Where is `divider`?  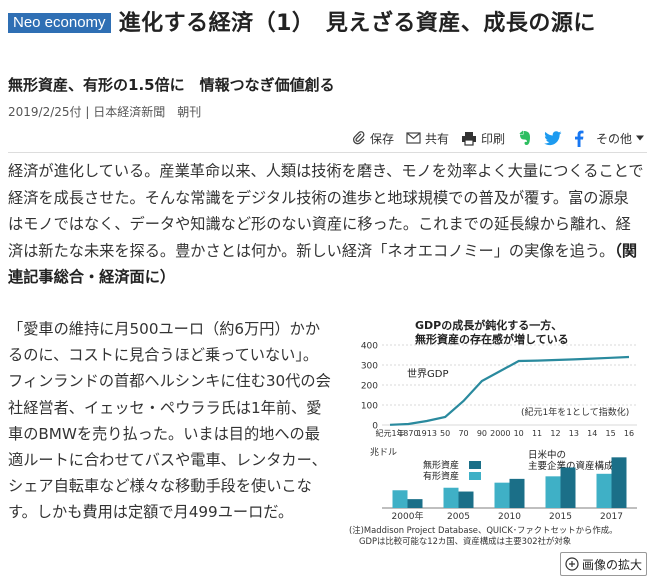
divider is located at coordinates (327, 152).